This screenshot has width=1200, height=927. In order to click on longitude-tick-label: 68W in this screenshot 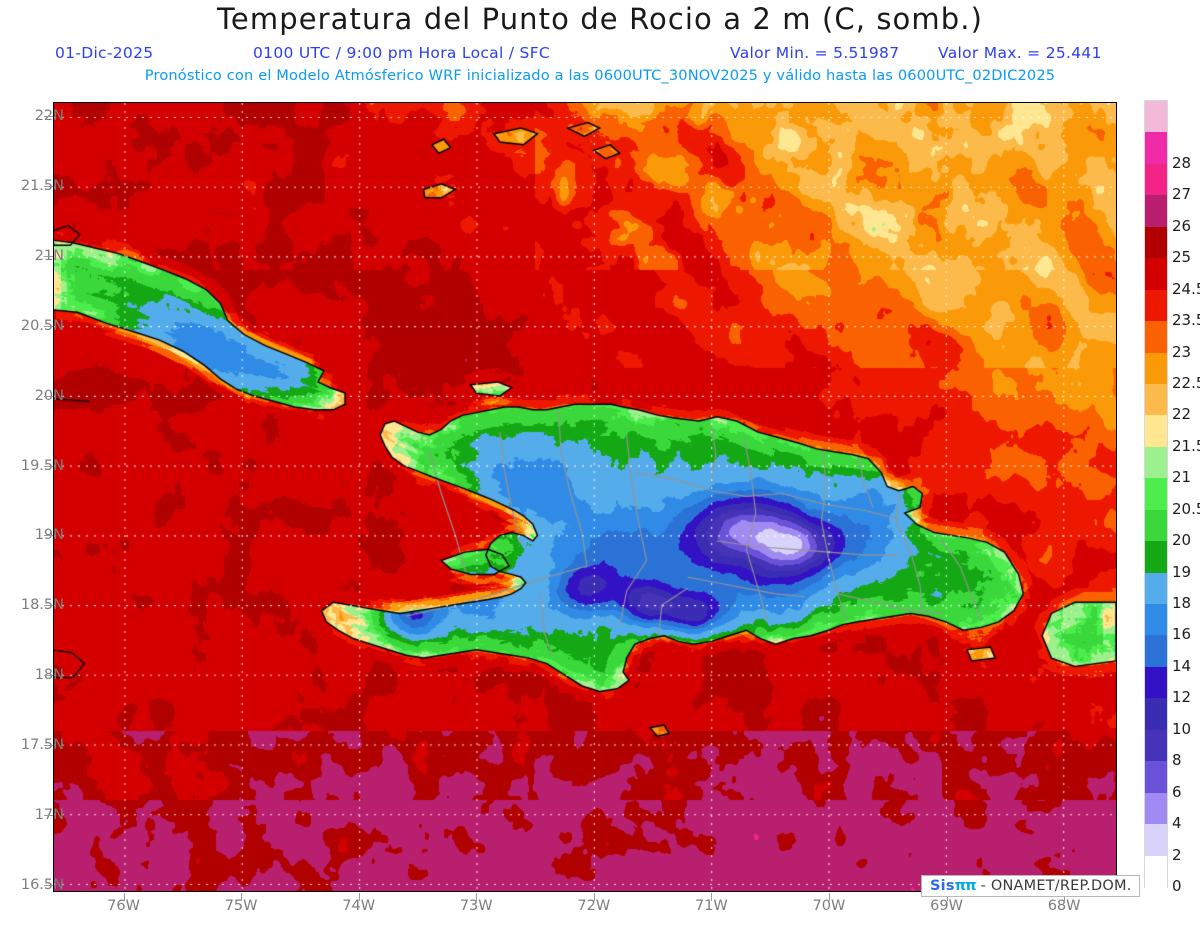, I will do `click(1064, 906)`.